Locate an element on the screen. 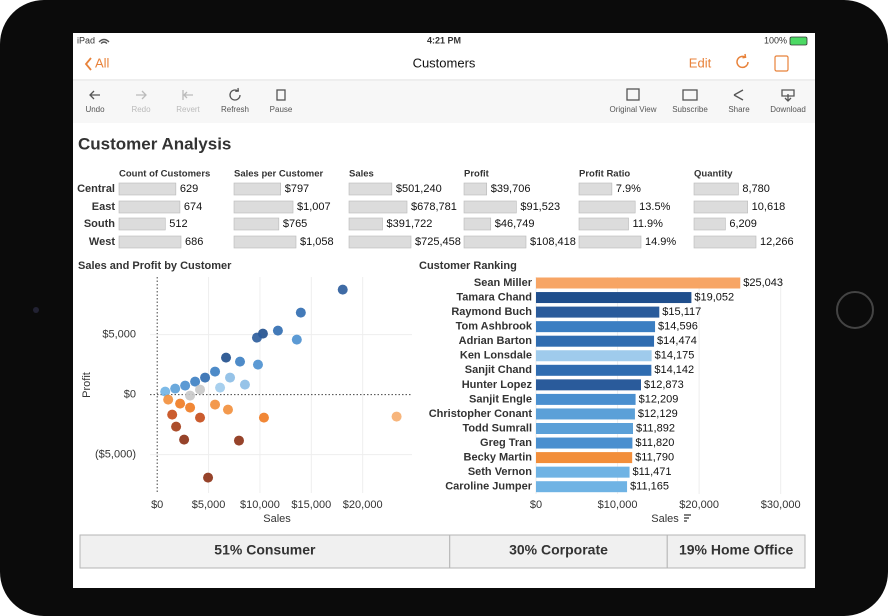  refresh-icon is located at coordinates (742, 61).